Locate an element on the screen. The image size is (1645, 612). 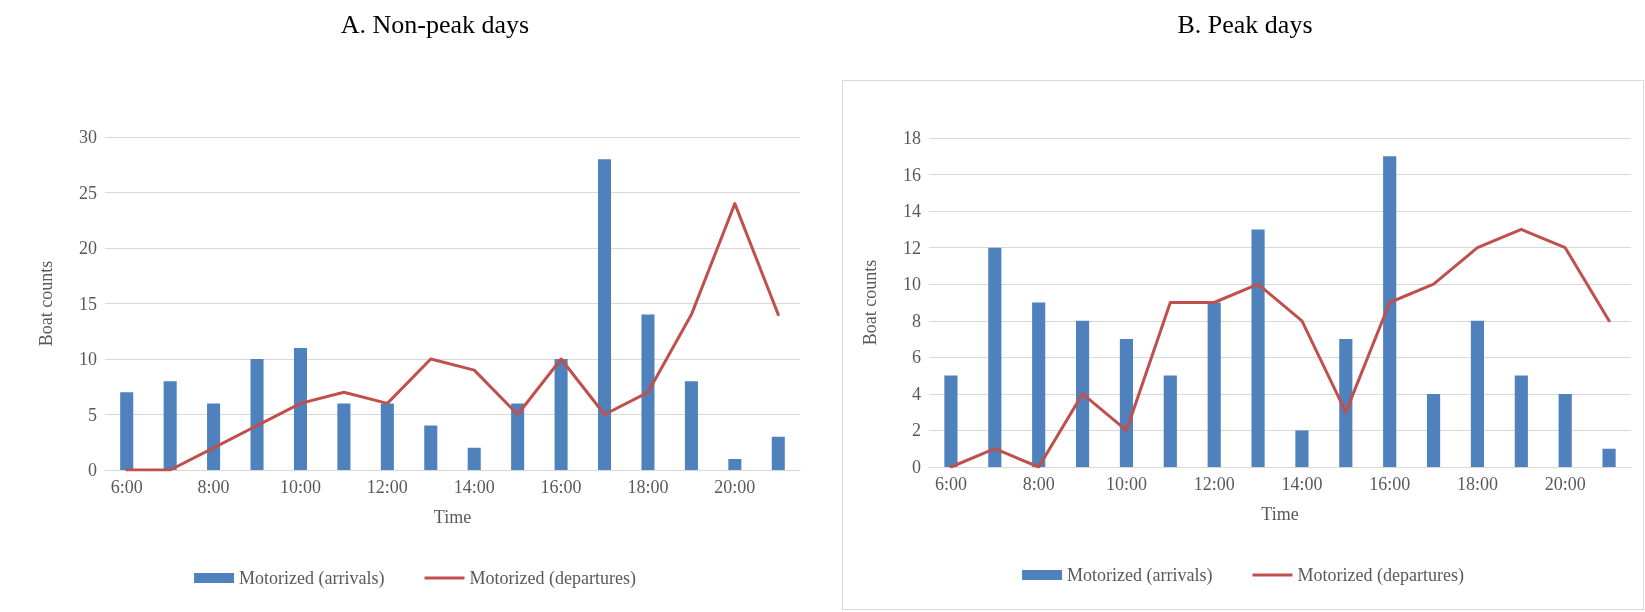
y-tick-label: 8 is located at coordinates (916, 320).